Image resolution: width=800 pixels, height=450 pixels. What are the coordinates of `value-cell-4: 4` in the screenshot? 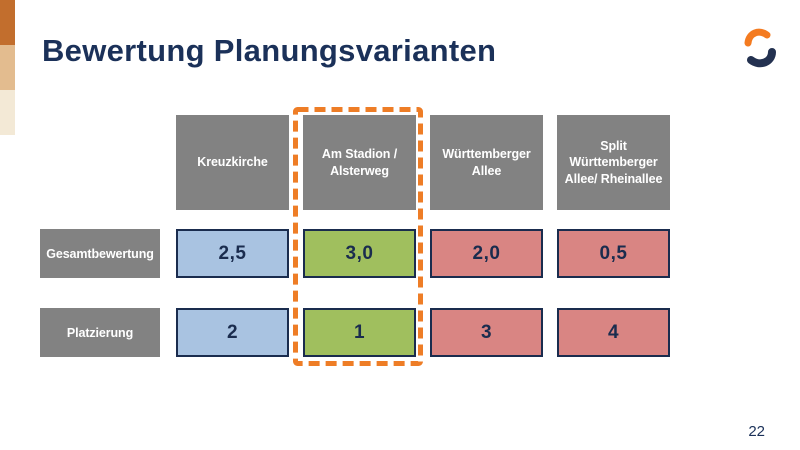 It's located at (613, 332).